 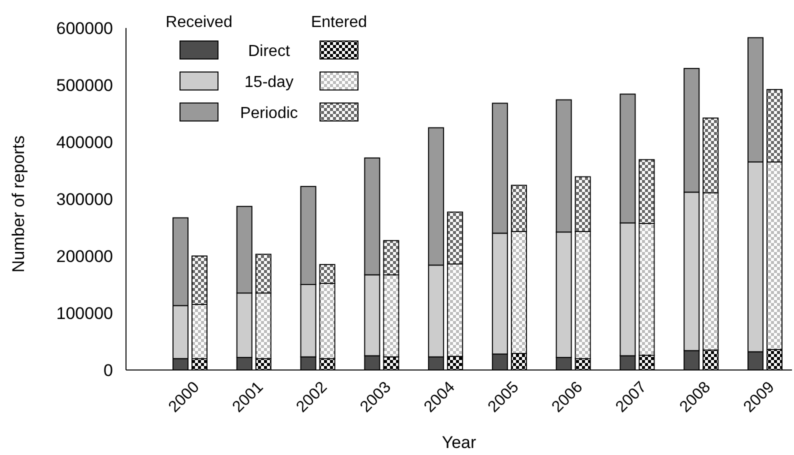 I want to click on y-axis-title: Number of reports, so click(x=18, y=204).